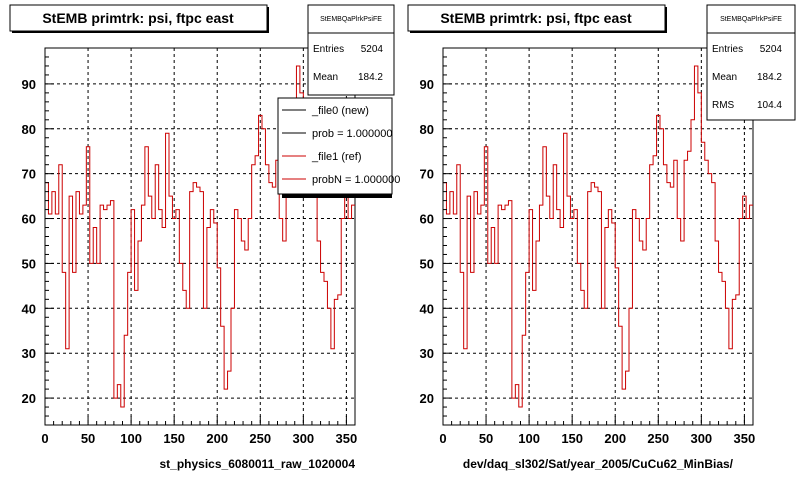 The width and height of the screenshot is (800, 480). I want to click on legend-label-1: prob = 1.000000, so click(352, 134).